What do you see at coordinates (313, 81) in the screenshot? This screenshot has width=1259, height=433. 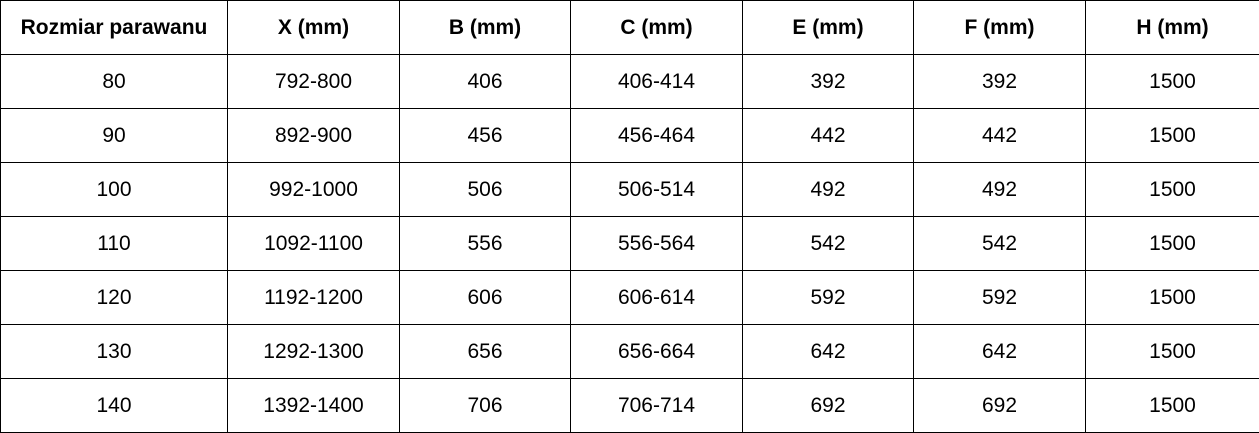 I see `table-cell: 792-800` at bounding box center [313, 81].